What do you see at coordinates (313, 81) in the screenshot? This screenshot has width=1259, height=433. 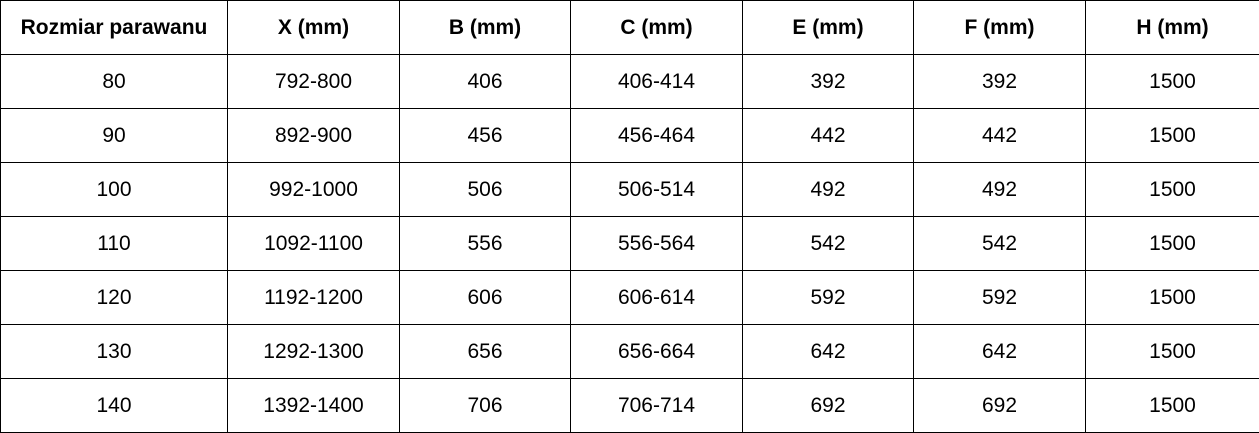 I see `table-cell: 792-800` at bounding box center [313, 81].